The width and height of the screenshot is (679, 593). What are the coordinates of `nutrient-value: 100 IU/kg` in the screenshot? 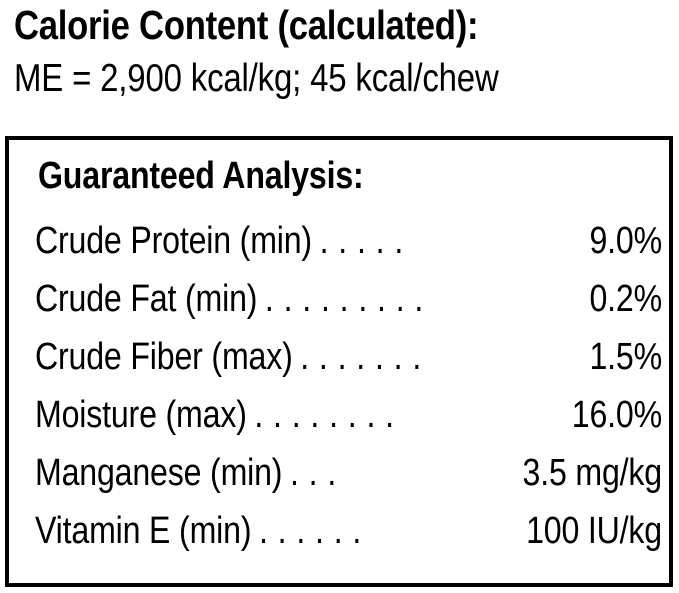 It's located at (594, 531).